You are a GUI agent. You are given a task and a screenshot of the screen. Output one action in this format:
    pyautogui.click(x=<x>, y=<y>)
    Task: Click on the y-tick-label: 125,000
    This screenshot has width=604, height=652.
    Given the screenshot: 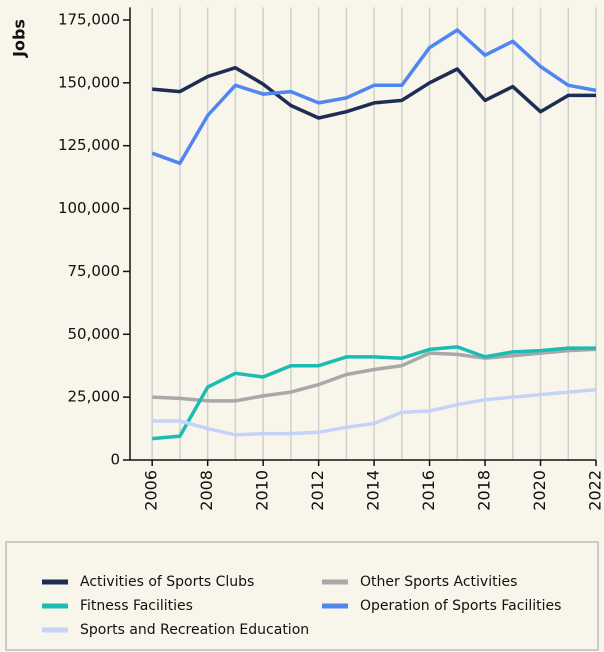 What is the action you would take?
    pyautogui.click(x=89, y=145)
    